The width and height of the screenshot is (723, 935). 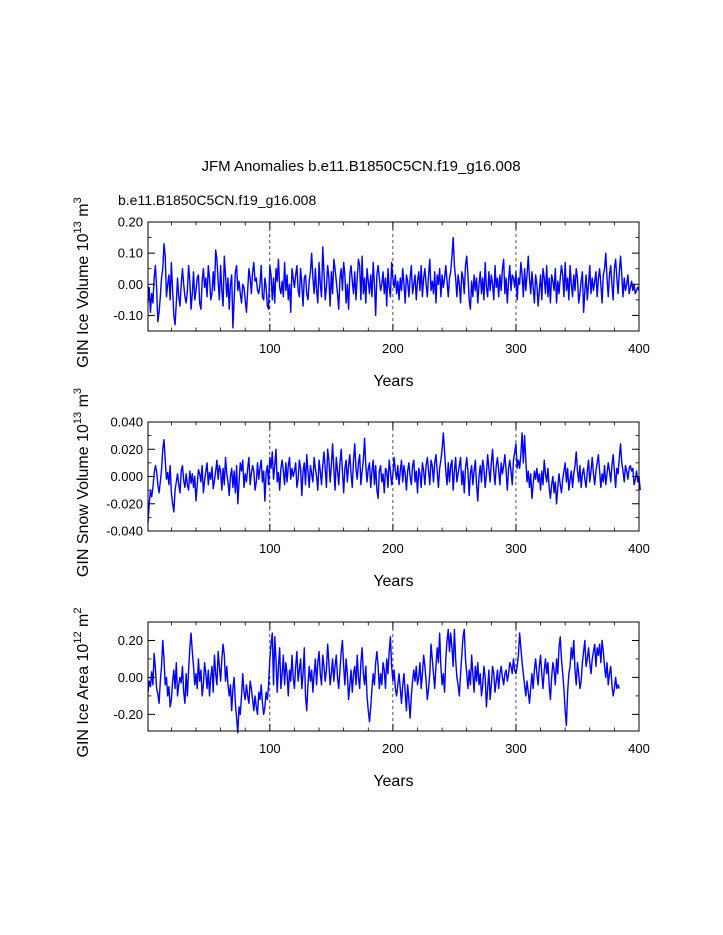 What do you see at coordinates (383, 681) in the screenshot?
I see `series-line-ice-area` at bounding box center [383, 681].